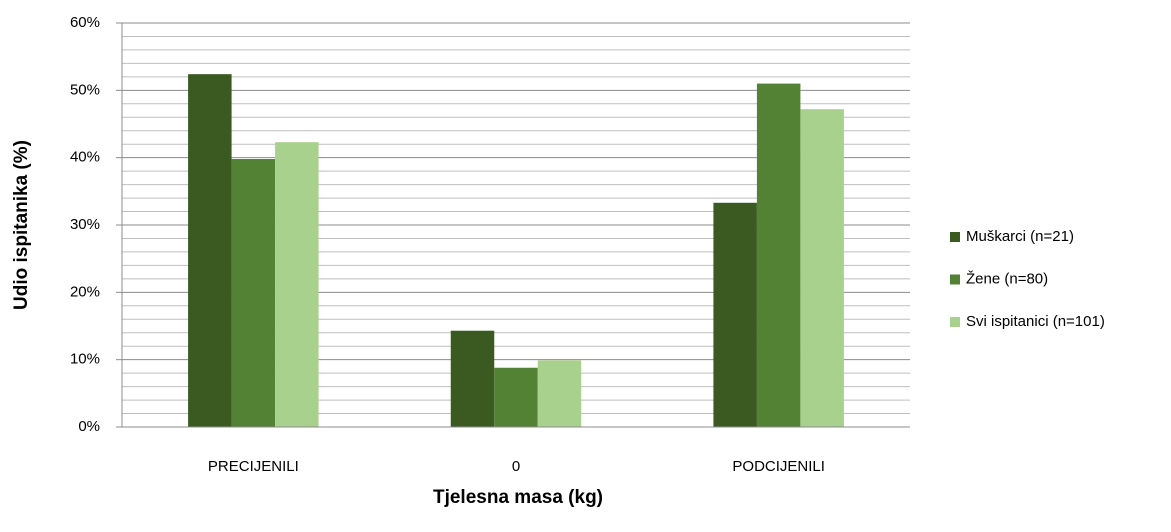 The height and width of the screenshot is (532, 1171). Describe the element at coordinates (1007, 278) in the screenshot. I see `legend-label: Žene (n=80)` at that location.